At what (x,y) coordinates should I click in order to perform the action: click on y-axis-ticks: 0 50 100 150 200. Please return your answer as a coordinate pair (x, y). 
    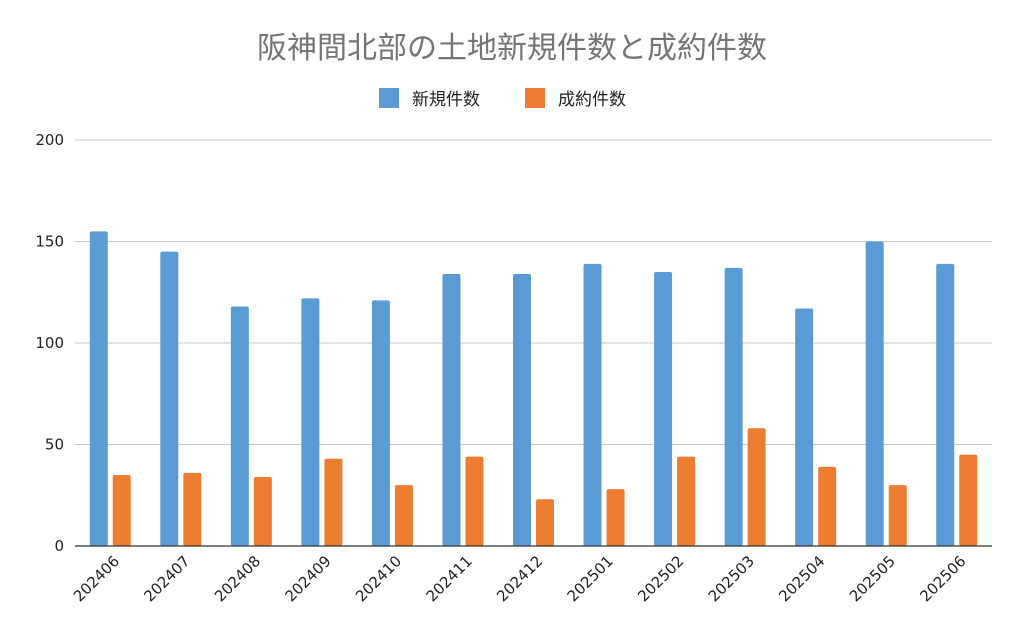
    Looking at the image, I should click on (49, 343).